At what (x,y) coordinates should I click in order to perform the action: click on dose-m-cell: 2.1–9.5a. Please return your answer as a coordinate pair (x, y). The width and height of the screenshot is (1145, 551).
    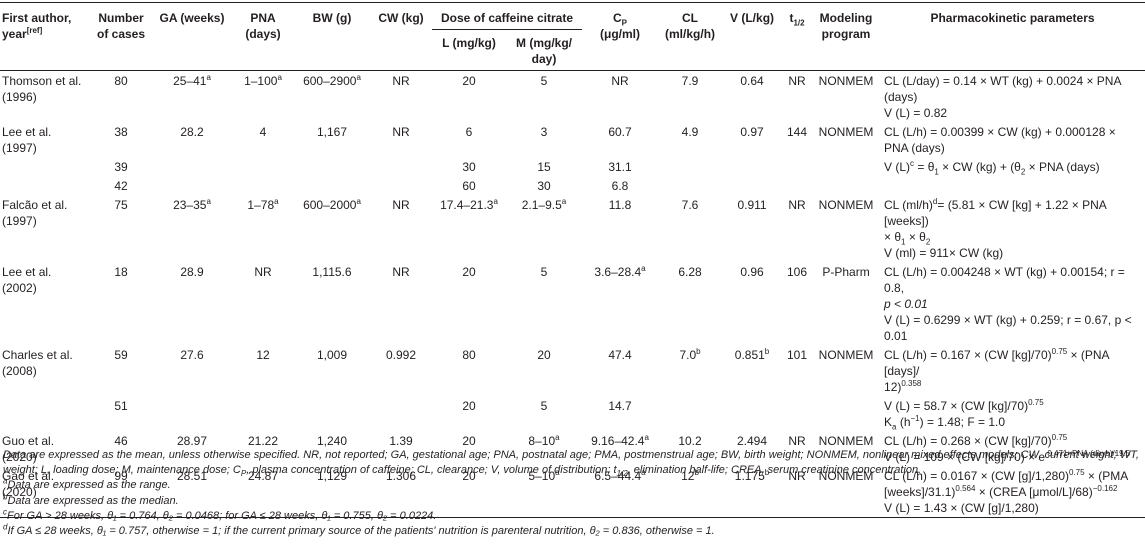
    Looking at the image, I should click on (544, 205).